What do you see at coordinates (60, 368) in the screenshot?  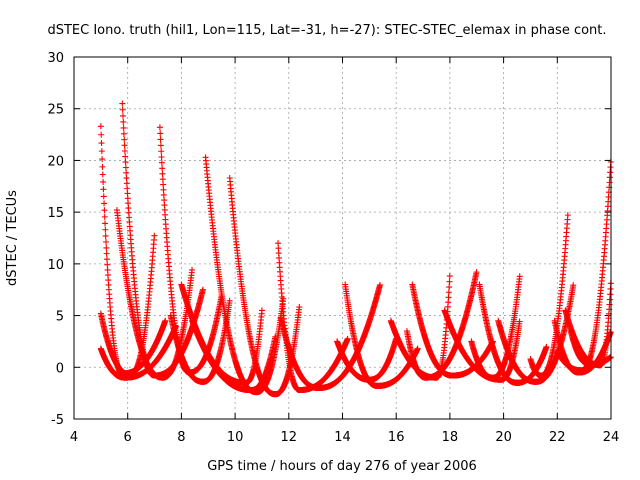 I see `y-tick-label: 0` at bounding box center [60, 368].